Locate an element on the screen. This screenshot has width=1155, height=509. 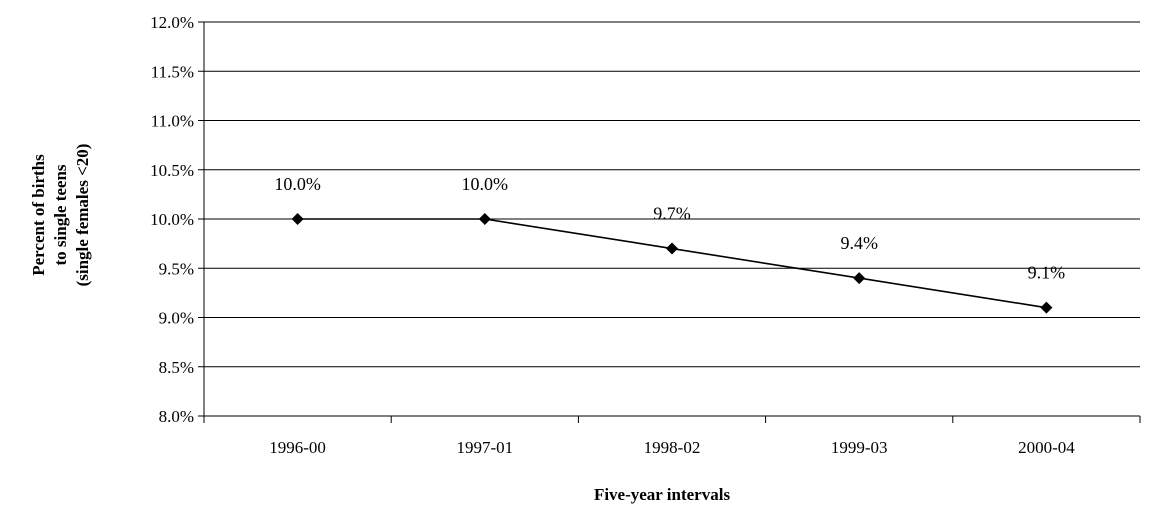
y-axis-title-line-3: (single females <20) is located at coordinates (82, 215).